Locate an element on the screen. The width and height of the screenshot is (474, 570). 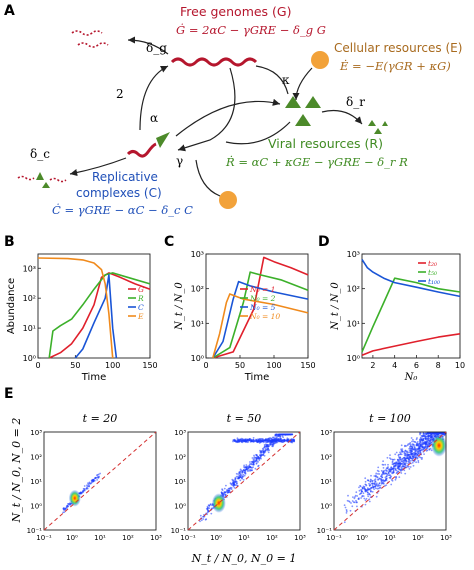
viral-resources-equation: Ṙ = αC + κGE − γGRE − δ_r R is located at coordinates (316, 162).